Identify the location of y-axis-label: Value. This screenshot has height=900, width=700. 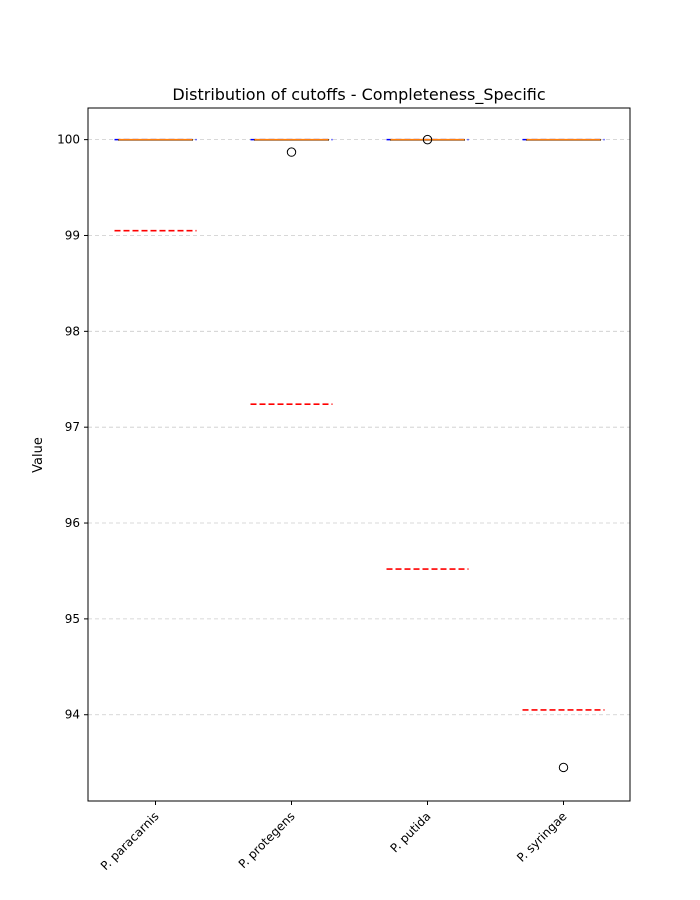
(38, 455).